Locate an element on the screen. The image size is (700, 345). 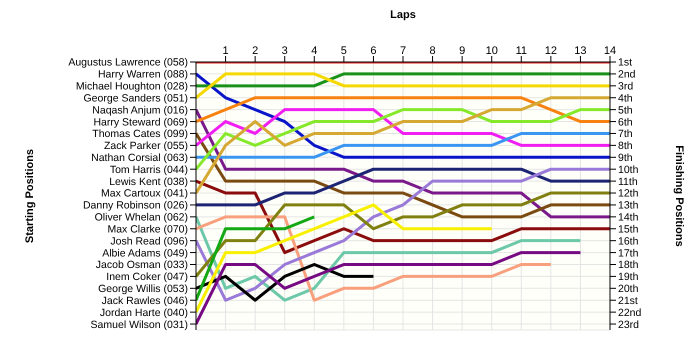
y2-tick-label: 13th is located at coordinates (628, 206).